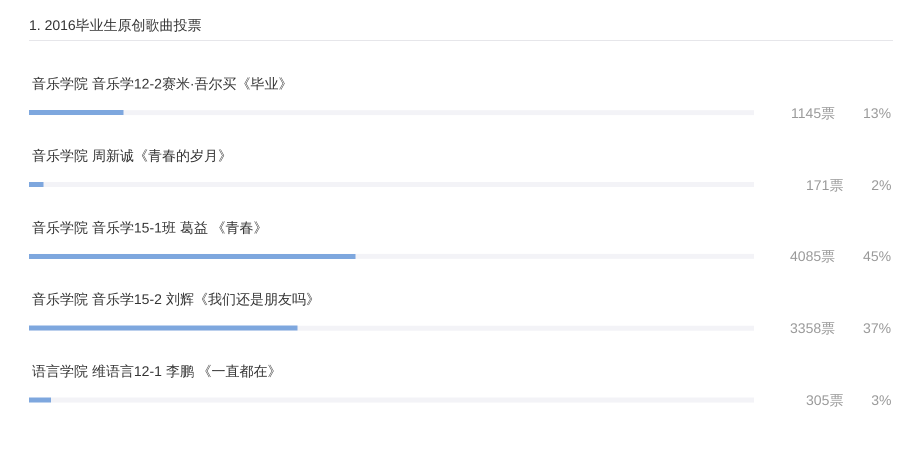  Describe the element at coordinates (849, 185) in the screenshot. I see `data-label: 171票 2%` at that location.